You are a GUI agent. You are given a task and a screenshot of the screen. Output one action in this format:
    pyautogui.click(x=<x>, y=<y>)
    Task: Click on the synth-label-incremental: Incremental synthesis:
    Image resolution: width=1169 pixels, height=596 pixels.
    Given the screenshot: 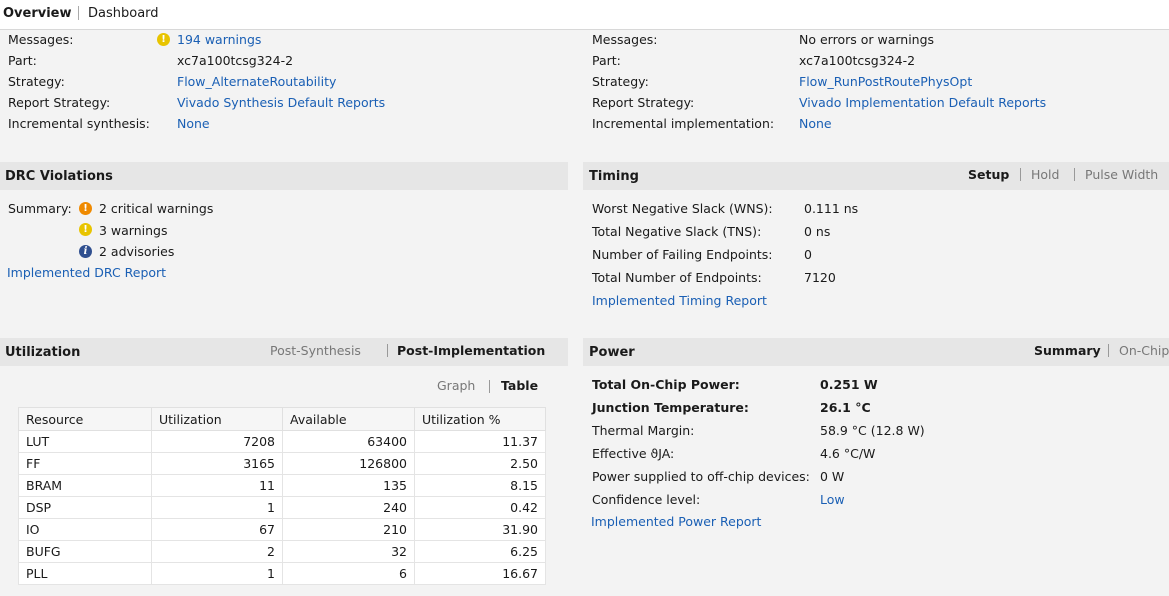 What is the action you would take?
    pyautogui.click(x=79, y=123)
    